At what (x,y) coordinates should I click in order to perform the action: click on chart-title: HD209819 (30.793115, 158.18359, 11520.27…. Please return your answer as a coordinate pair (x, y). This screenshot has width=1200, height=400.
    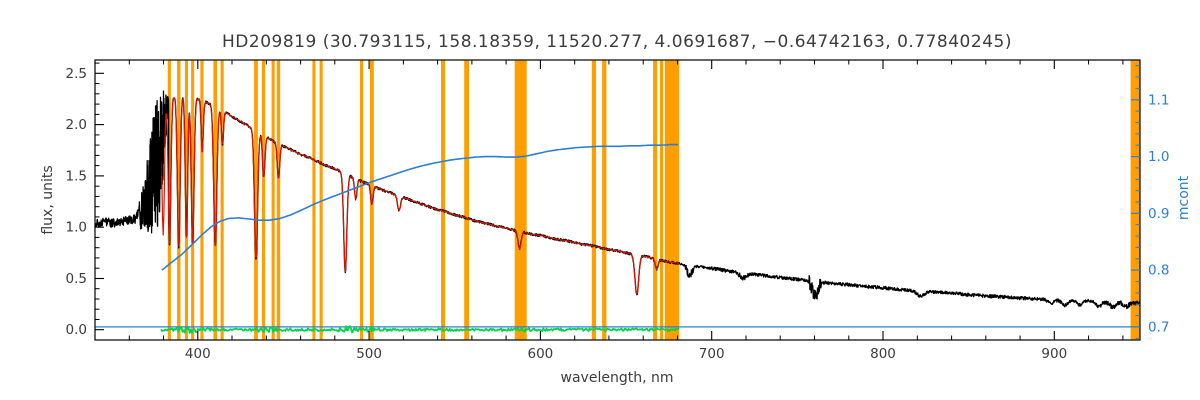
    Looking at the image, I should click on (617, 42).